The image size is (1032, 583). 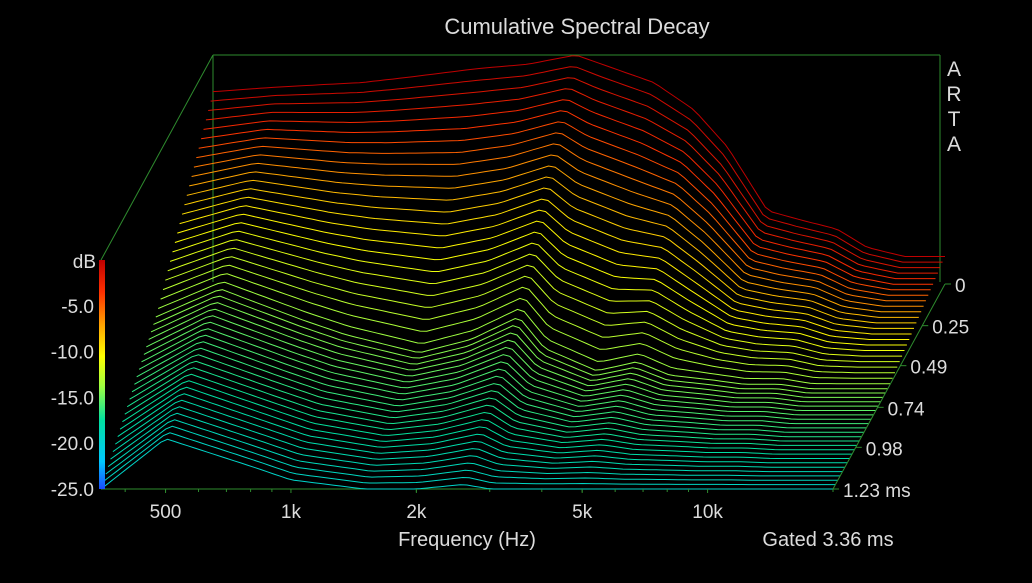 What do you see at coordinates (416, 512) in the screenshot?
I see `x-tick-label: 2k` at bounding box center [416, 512].